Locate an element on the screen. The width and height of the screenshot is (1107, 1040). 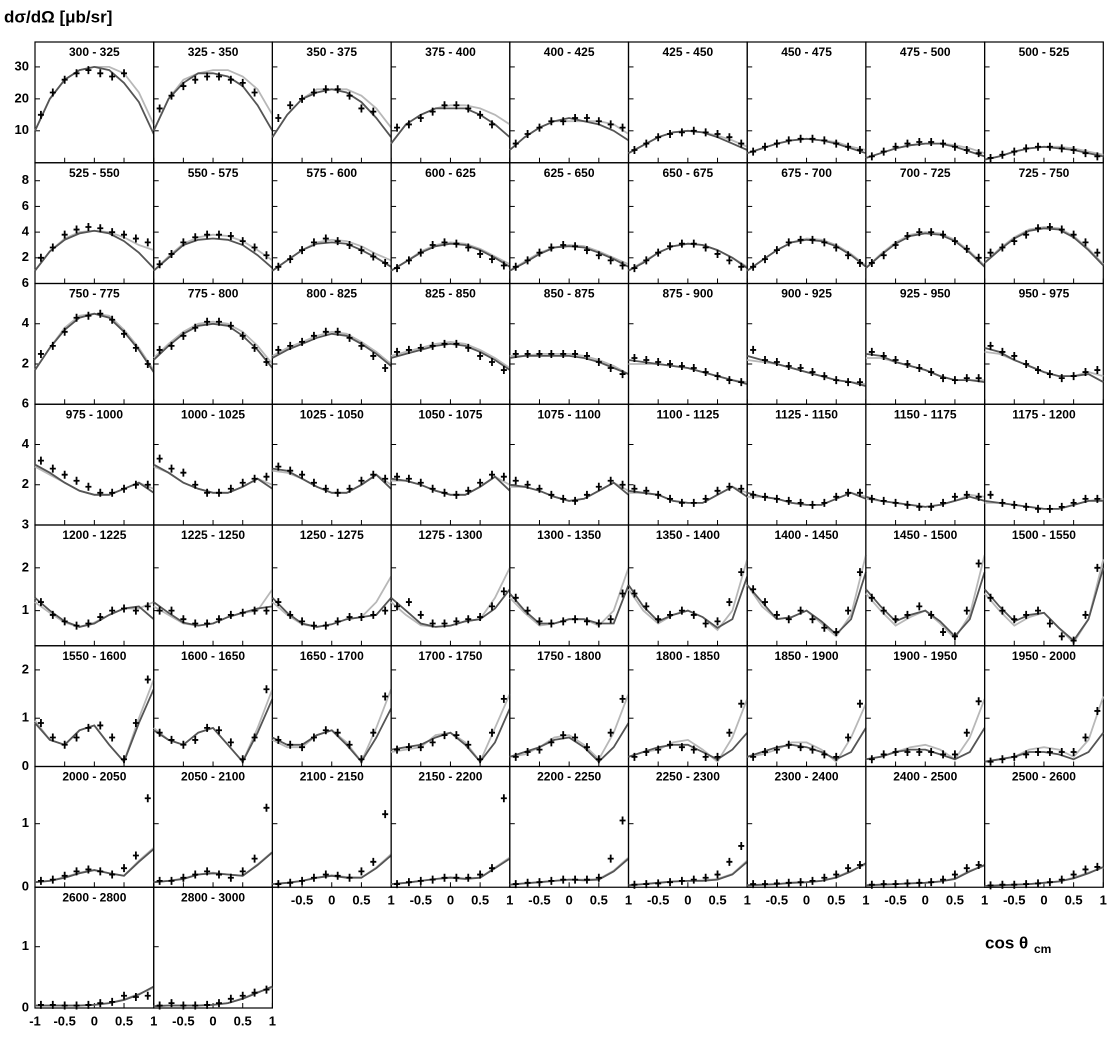
x-tick-label: 0.5 is located at coordinates (124, 1020).